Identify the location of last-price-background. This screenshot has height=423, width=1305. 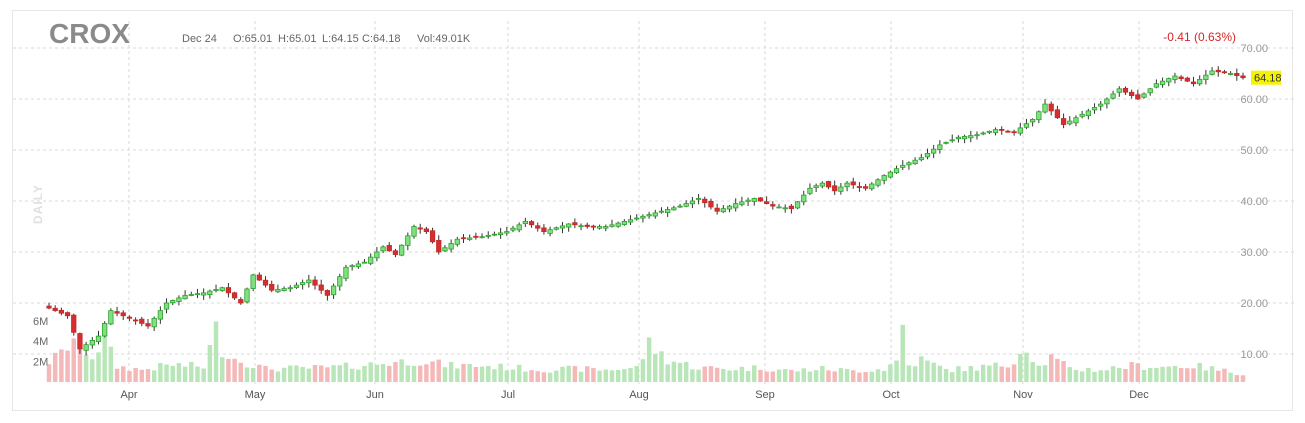
(1266, 77).